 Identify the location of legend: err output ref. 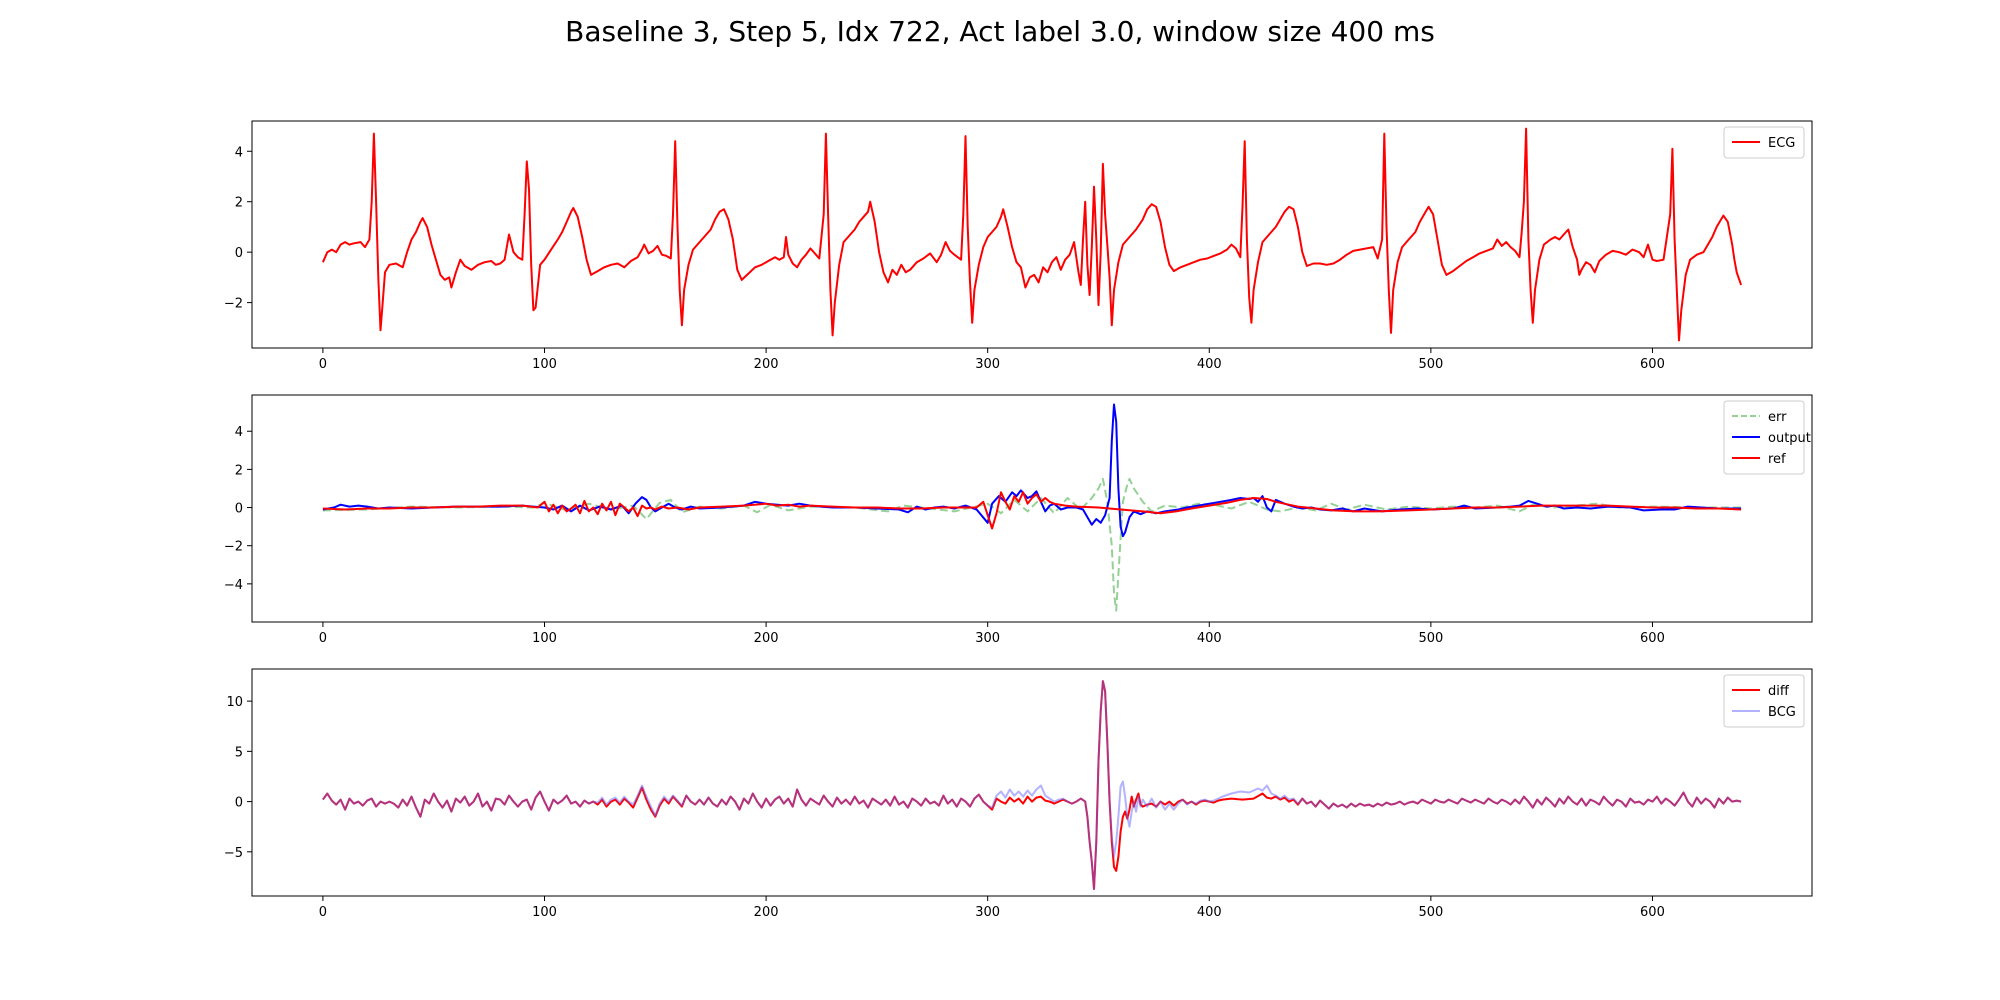
(1767, 437).